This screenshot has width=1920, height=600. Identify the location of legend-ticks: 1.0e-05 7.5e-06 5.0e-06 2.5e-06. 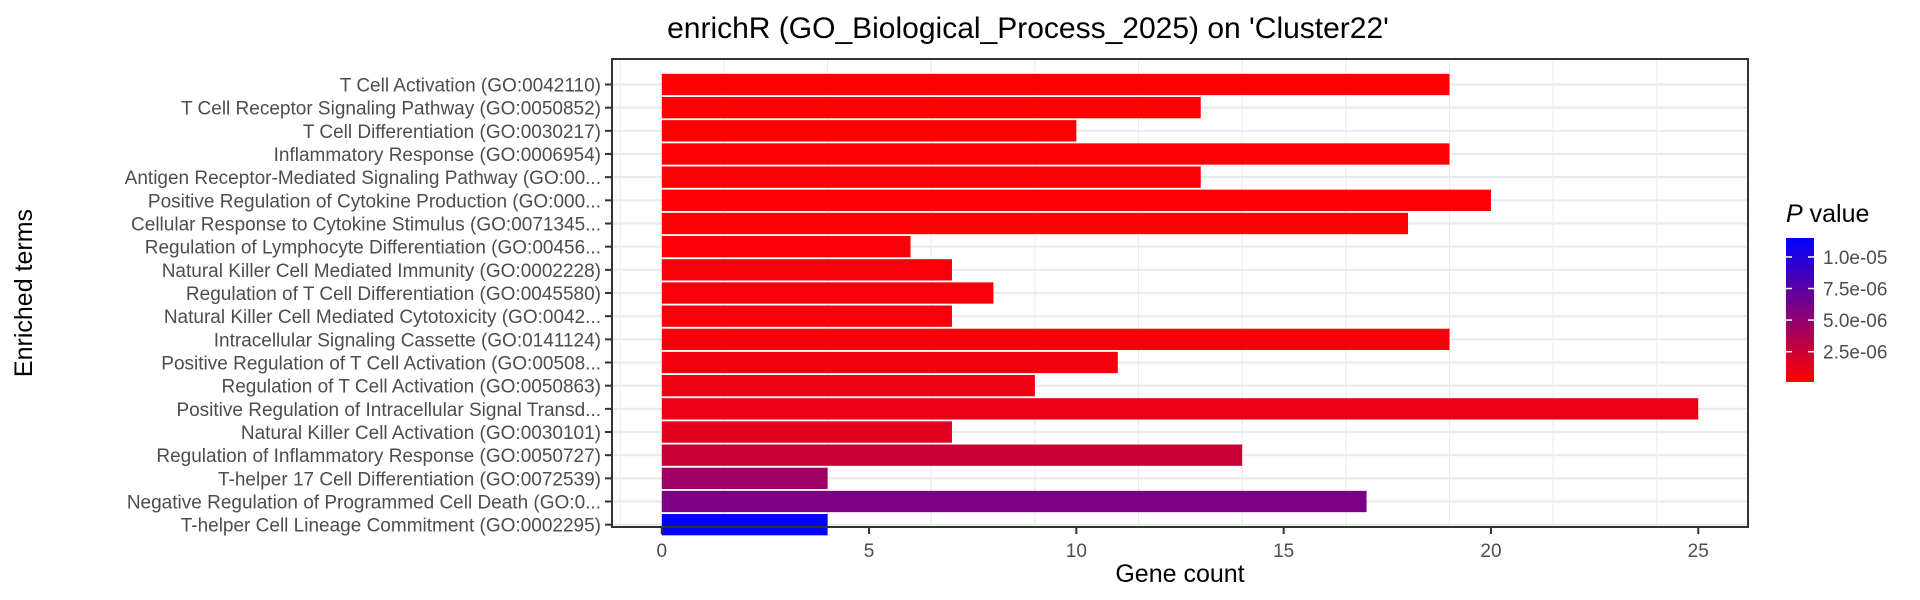
(1836, 306).